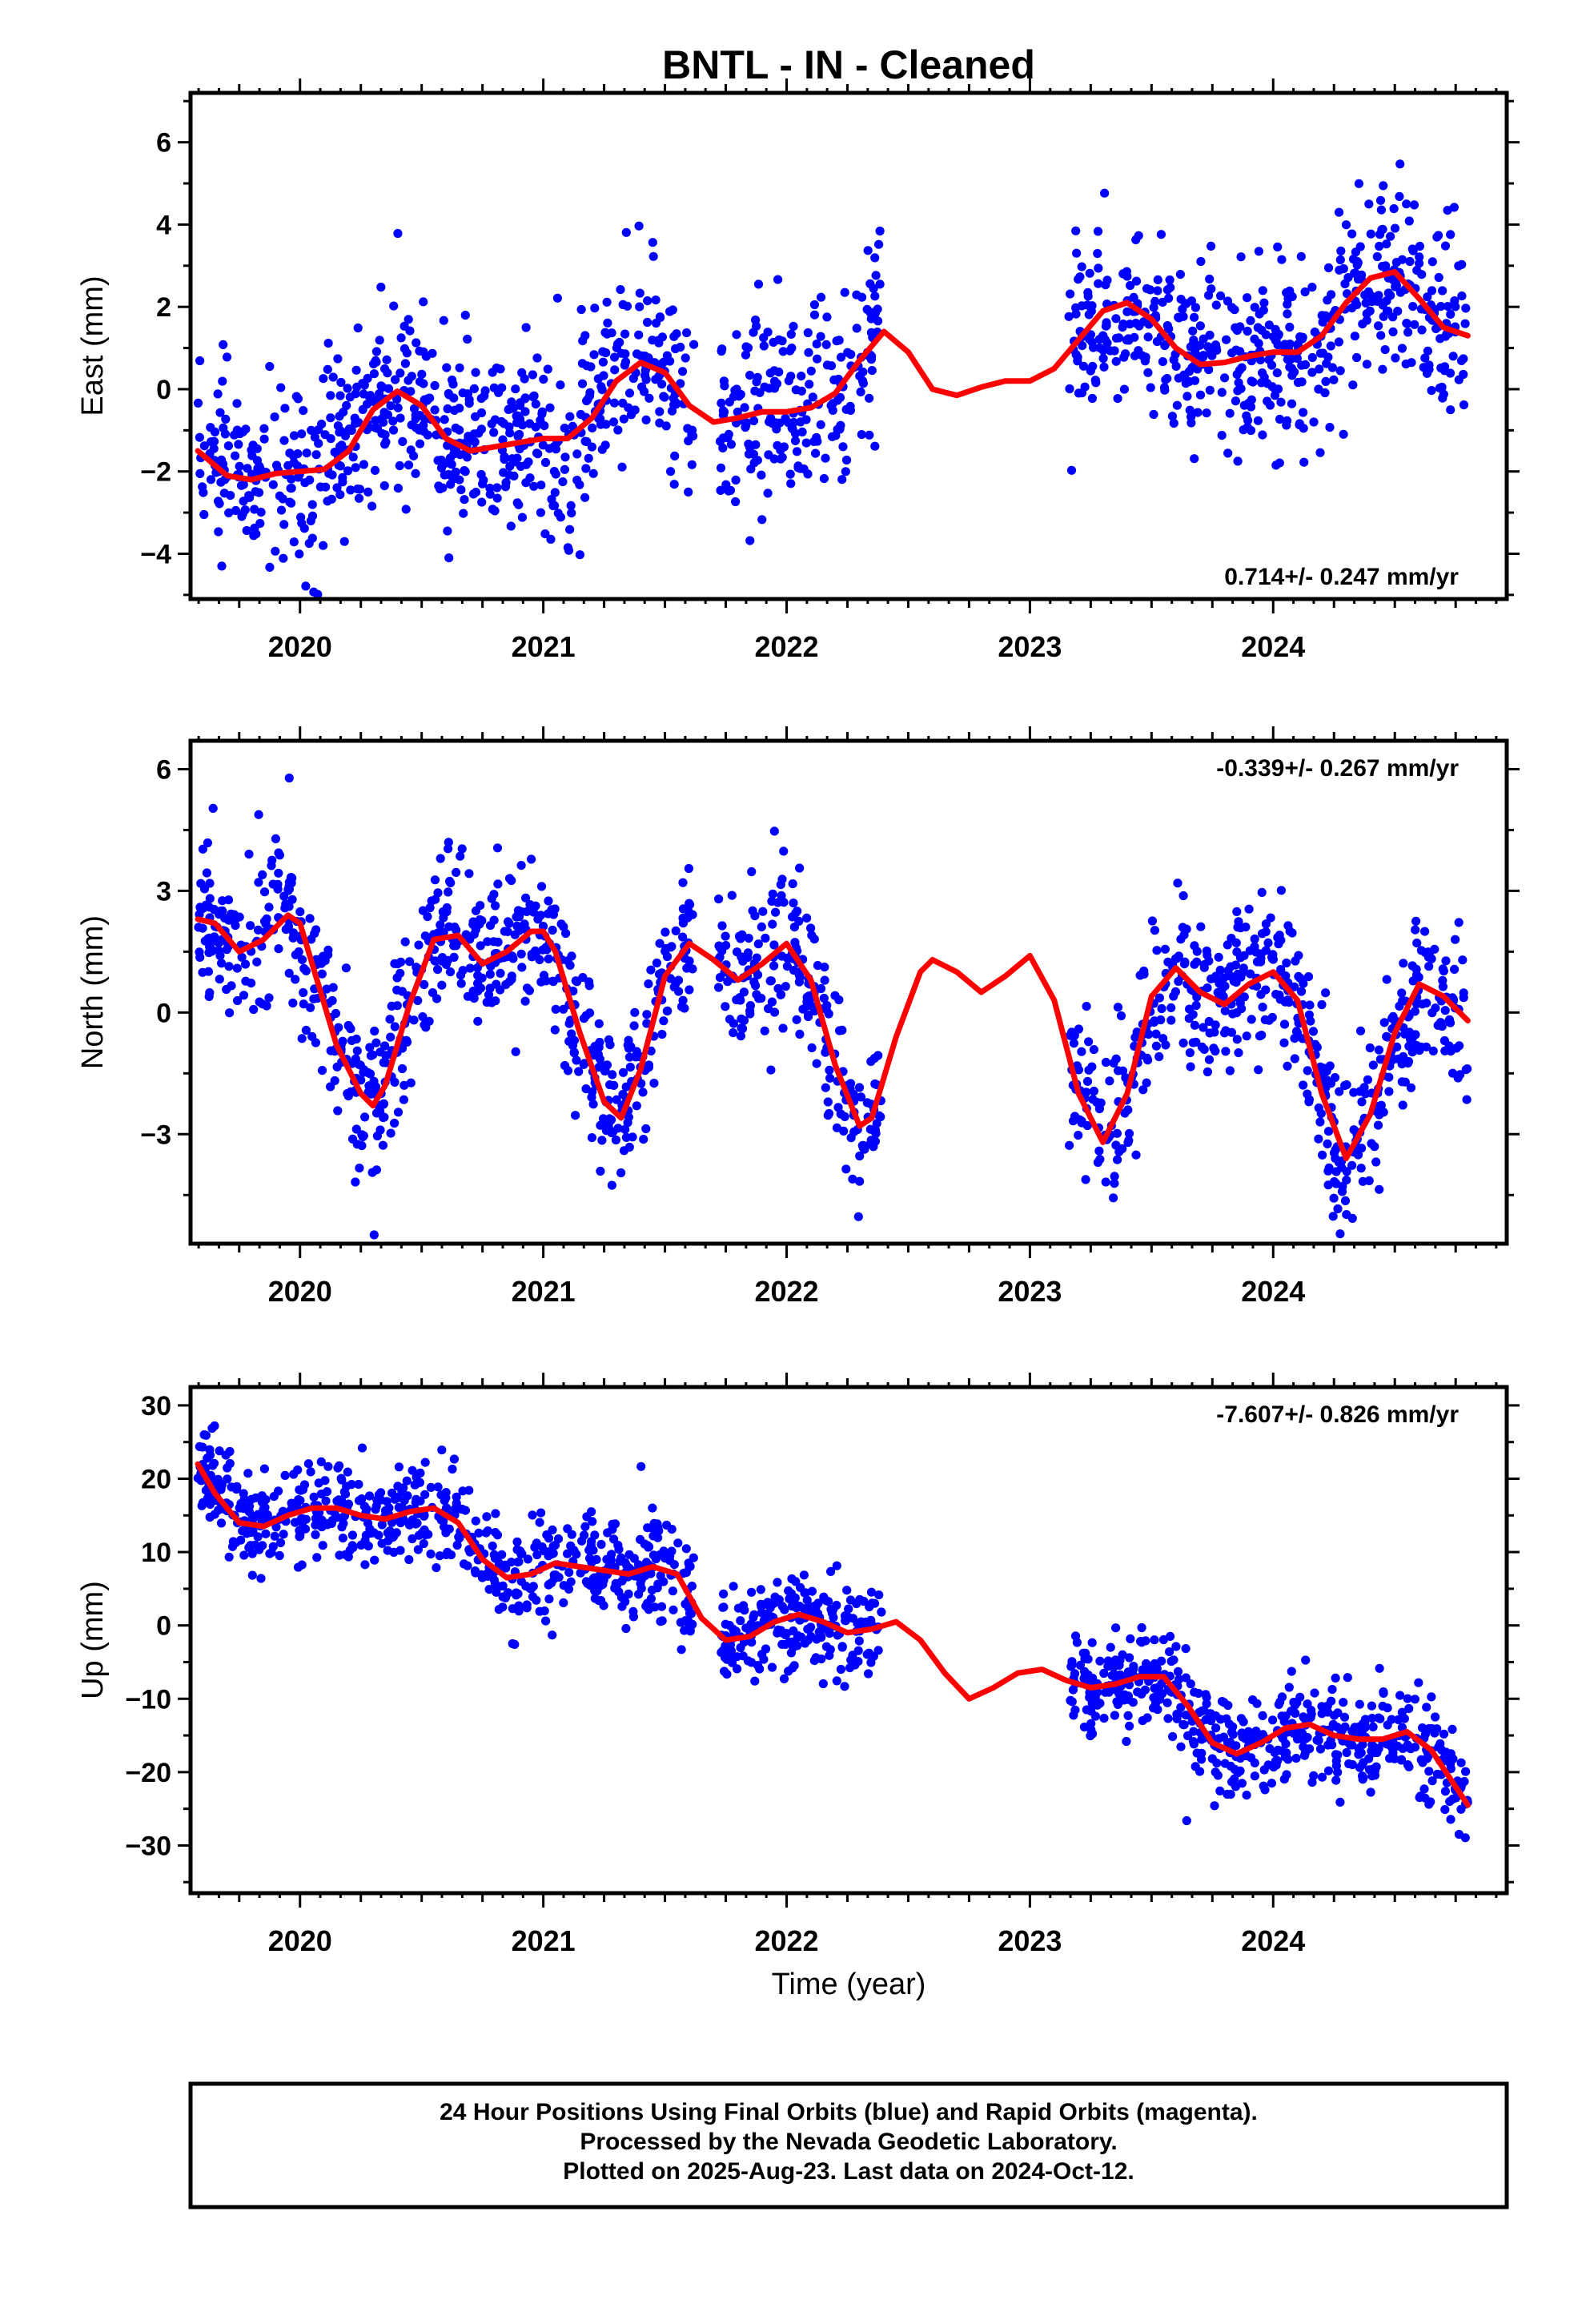 This screenshot has width=1582, height=2324. I want to click on x-tick-label: 2020, so click(300, 1940).